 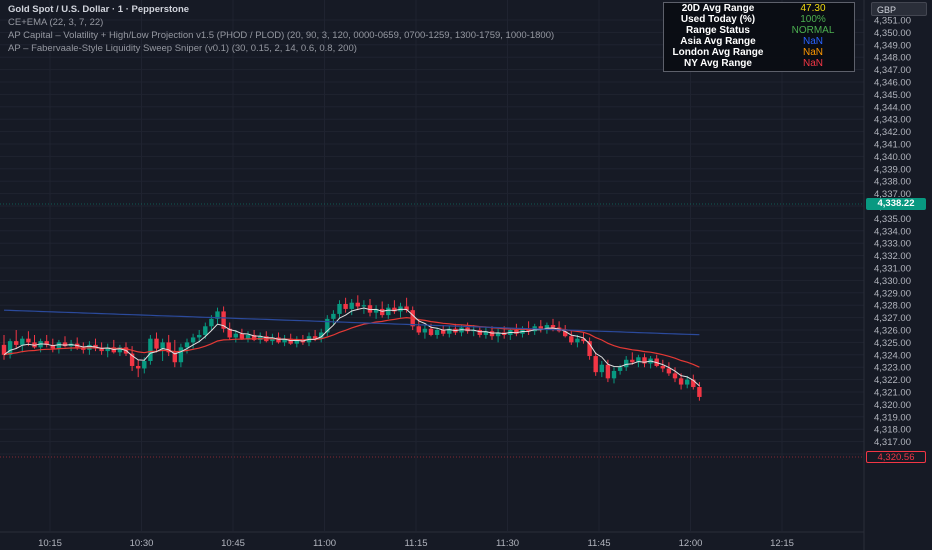 What do you see at coordinates (507, 543) in the screenshot?
I see `x-tick-label: 11:30` at bounding box center [507, 543].